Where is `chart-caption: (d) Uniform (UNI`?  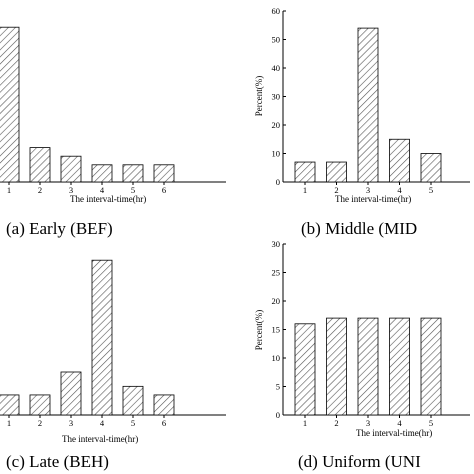
chart-caption: (d) Uniform (UNI is located at coordinates (359, 461).